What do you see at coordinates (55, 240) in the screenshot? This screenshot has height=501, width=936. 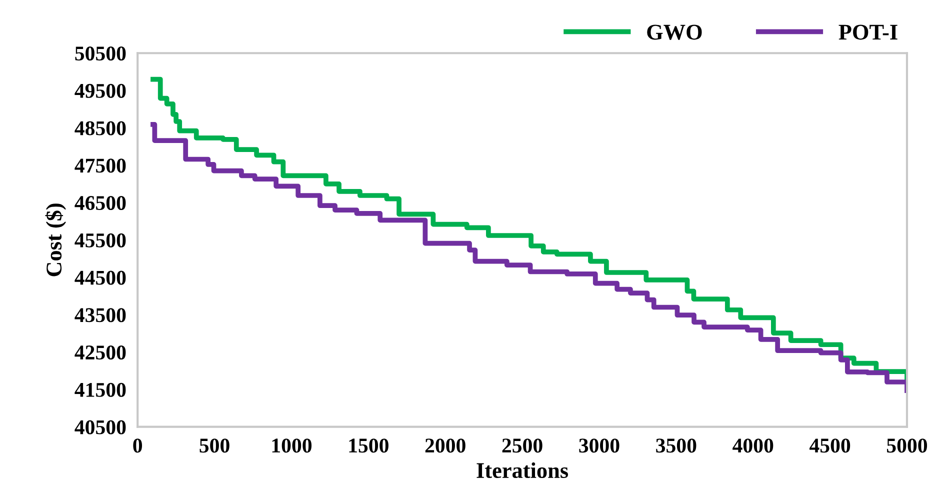 I see `y-axis-title: Cost ($)` at bounding box center [55, 240].